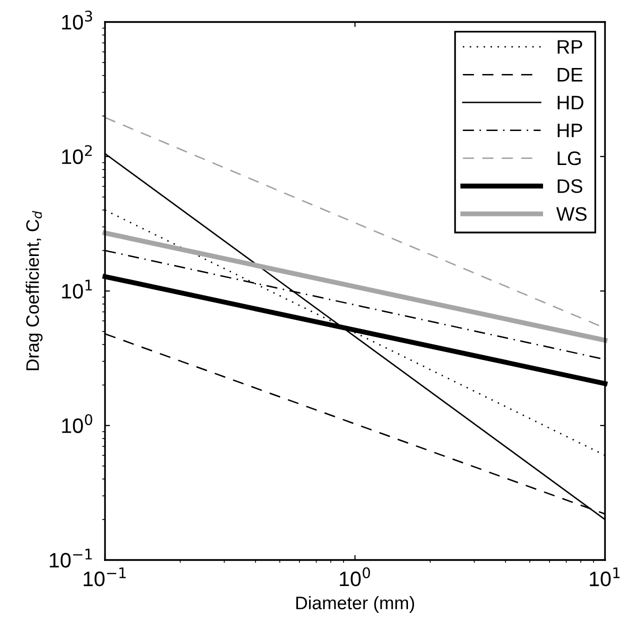 Image resolution: width=628 pixels, height=631 pixels. Describe the element at coordinates (71, 558) in the screenshot. I see `y-tick-label: 10$^{−1}$` at that location.